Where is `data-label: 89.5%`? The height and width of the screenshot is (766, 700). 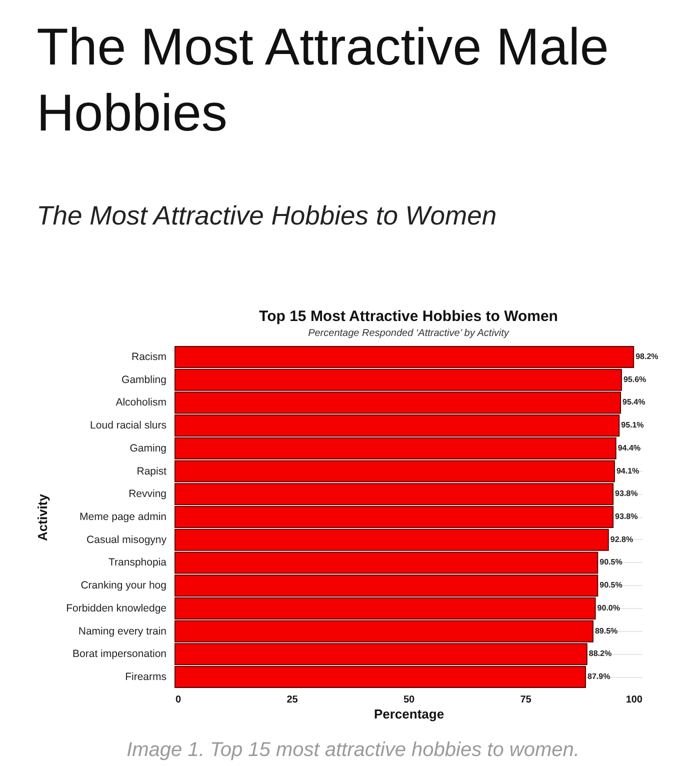
data-label: 89.5% is located at coordinates (606, 631).